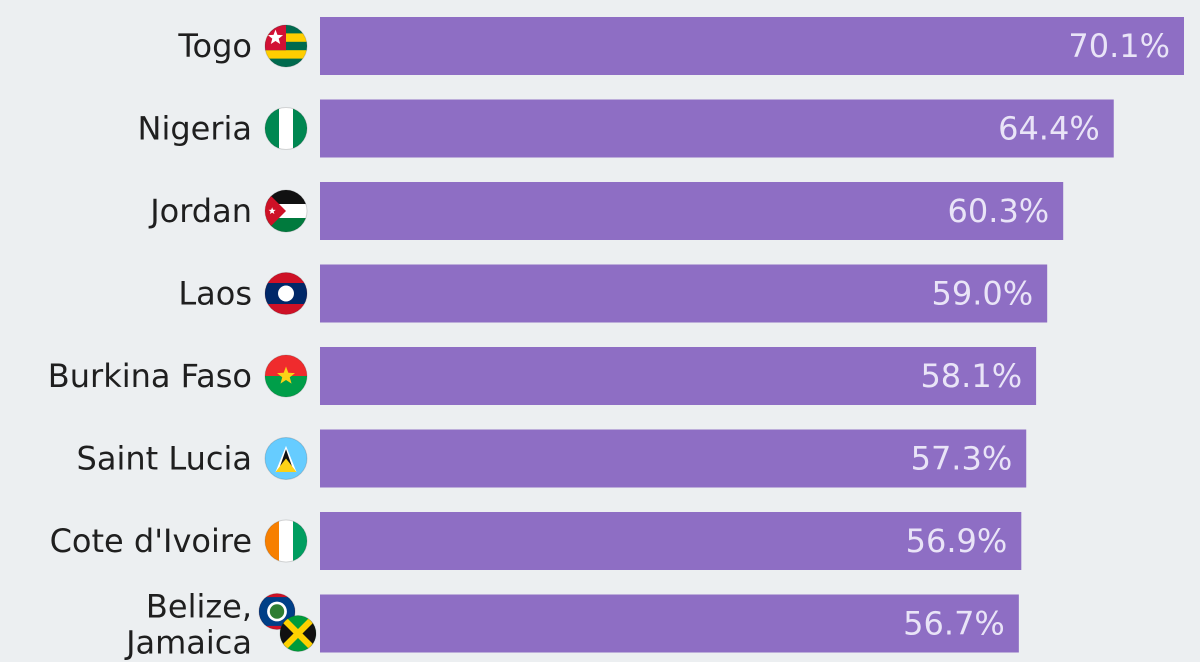 This screenshot has width=1200, height=662. What do you see at coordinates (962, 459) in the screenshot?
I see `data-label: 57.3%` at bounding box center [962, 459].